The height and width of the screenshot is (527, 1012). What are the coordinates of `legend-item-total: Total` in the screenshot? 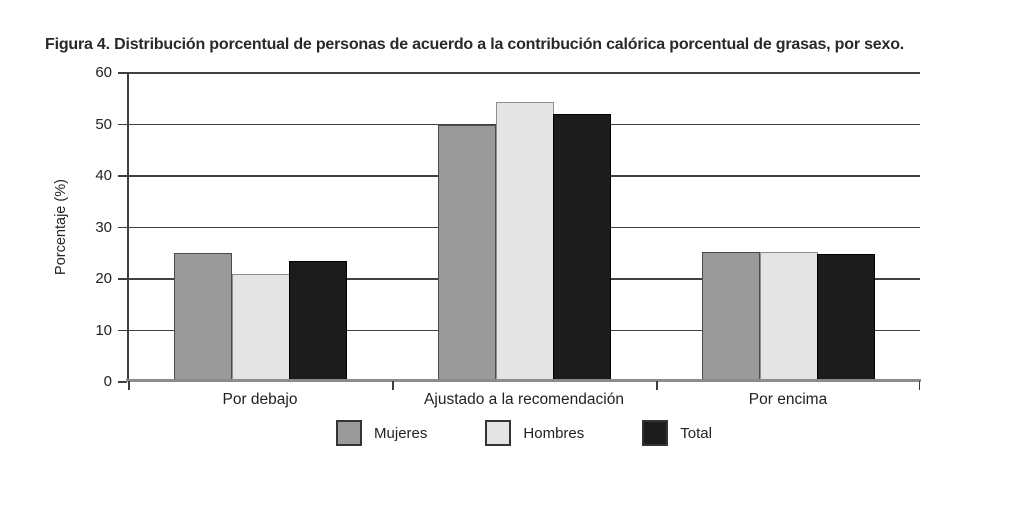 It's located at (677, 433).